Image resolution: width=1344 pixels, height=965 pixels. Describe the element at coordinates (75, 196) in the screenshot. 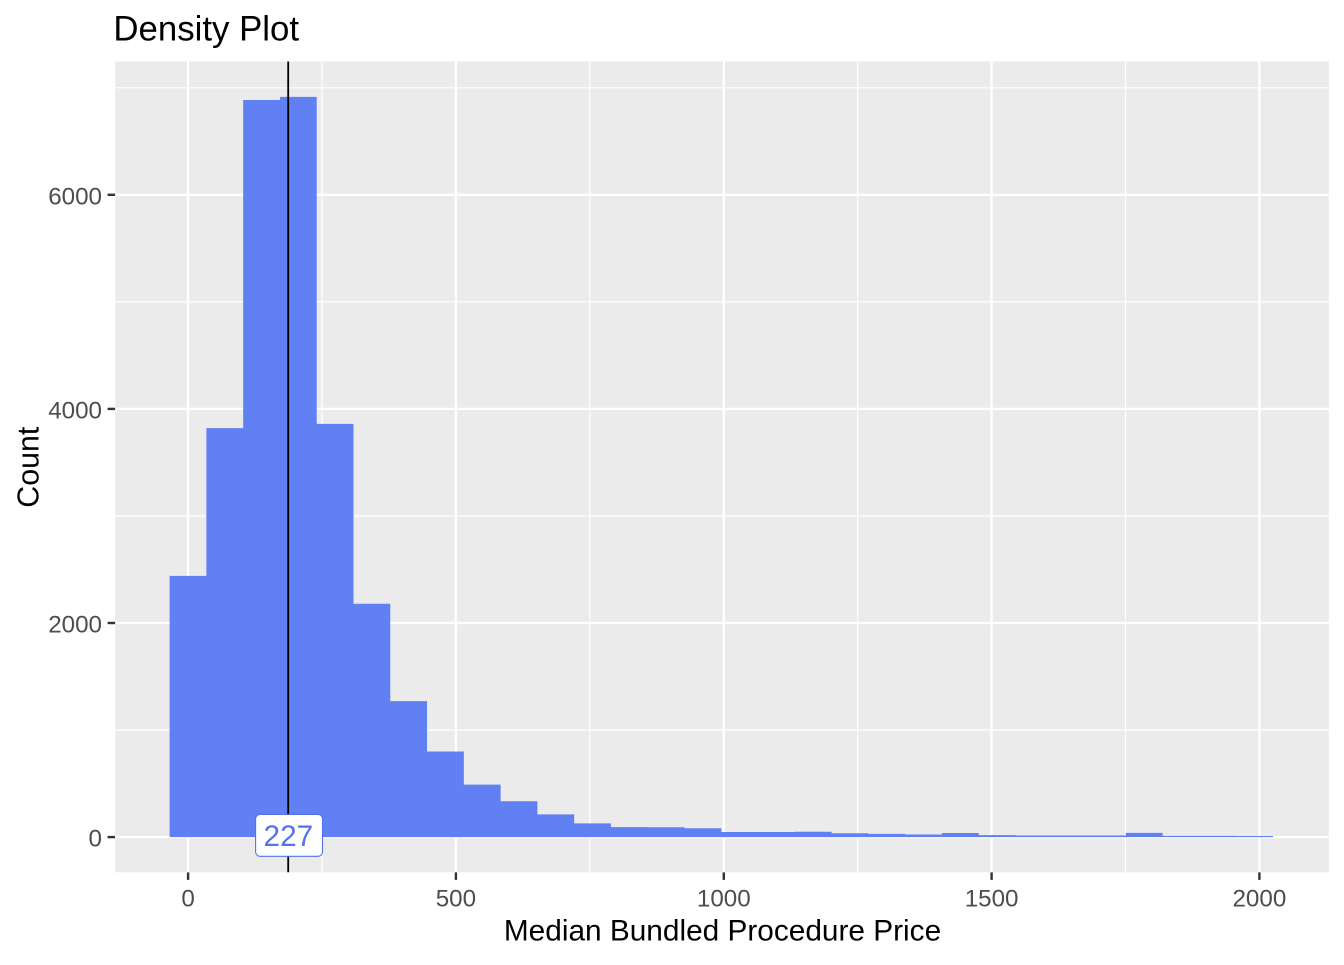

I see `svg-text: 6000` at that location.